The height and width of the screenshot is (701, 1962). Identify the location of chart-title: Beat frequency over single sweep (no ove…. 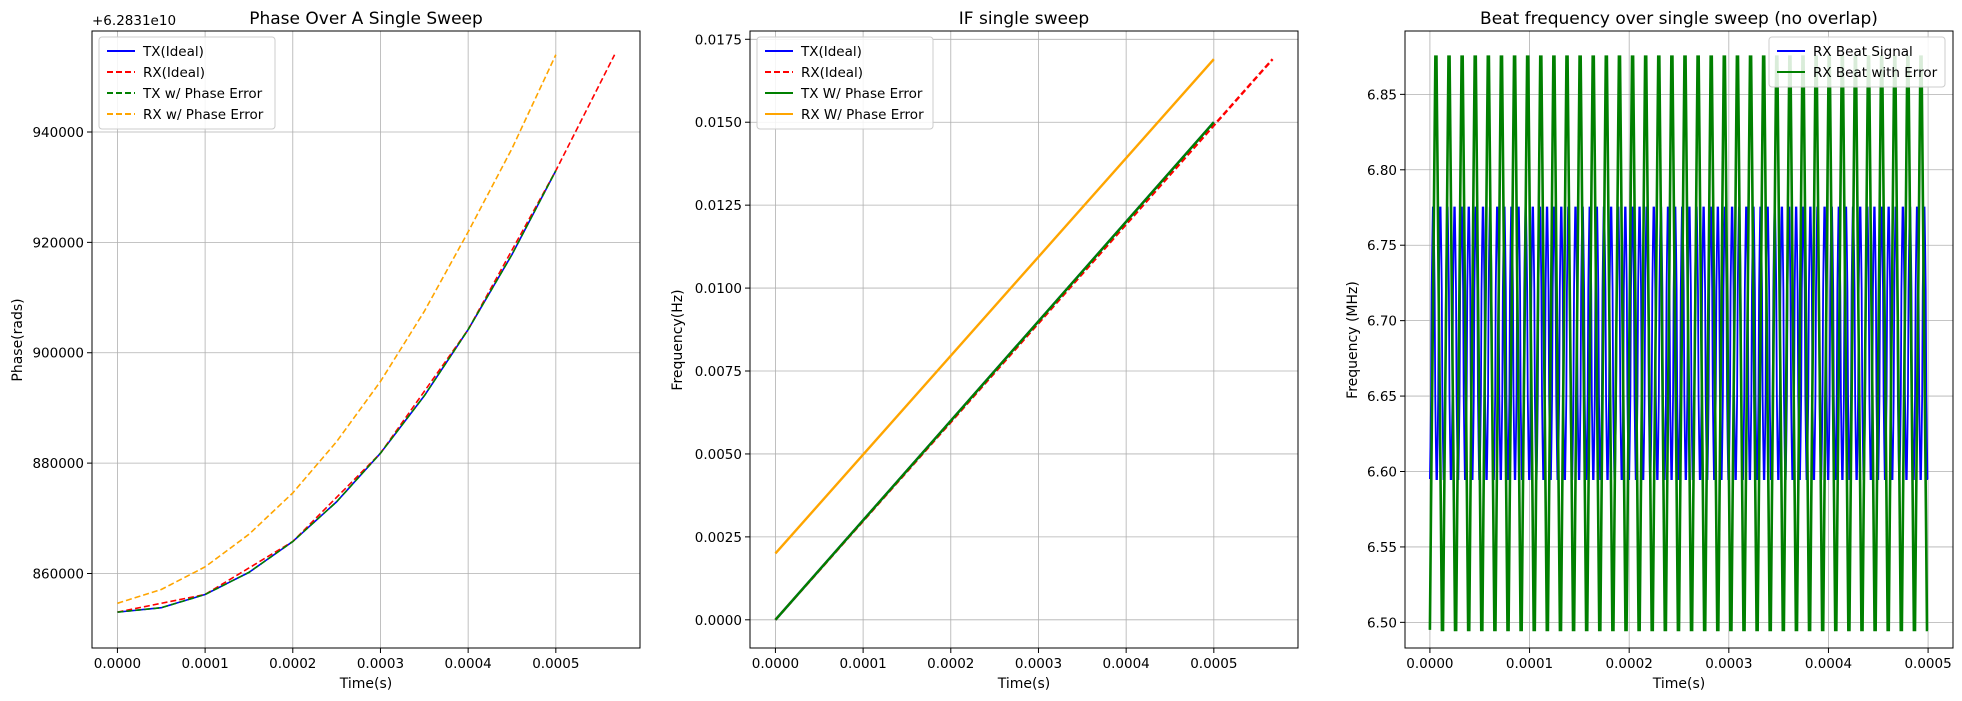
(1679, 19).